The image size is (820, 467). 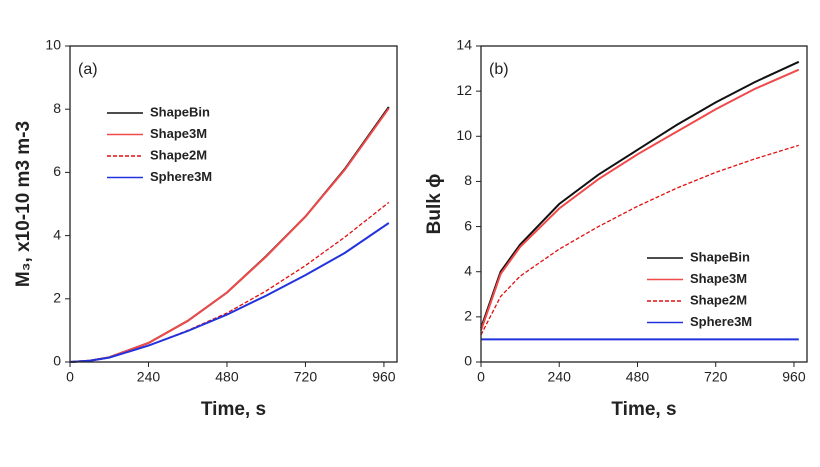 What do you see at coordinates (464, 45) in the screenshot?
I see `y-tick-label: 14` at bounding box center [464, 45].